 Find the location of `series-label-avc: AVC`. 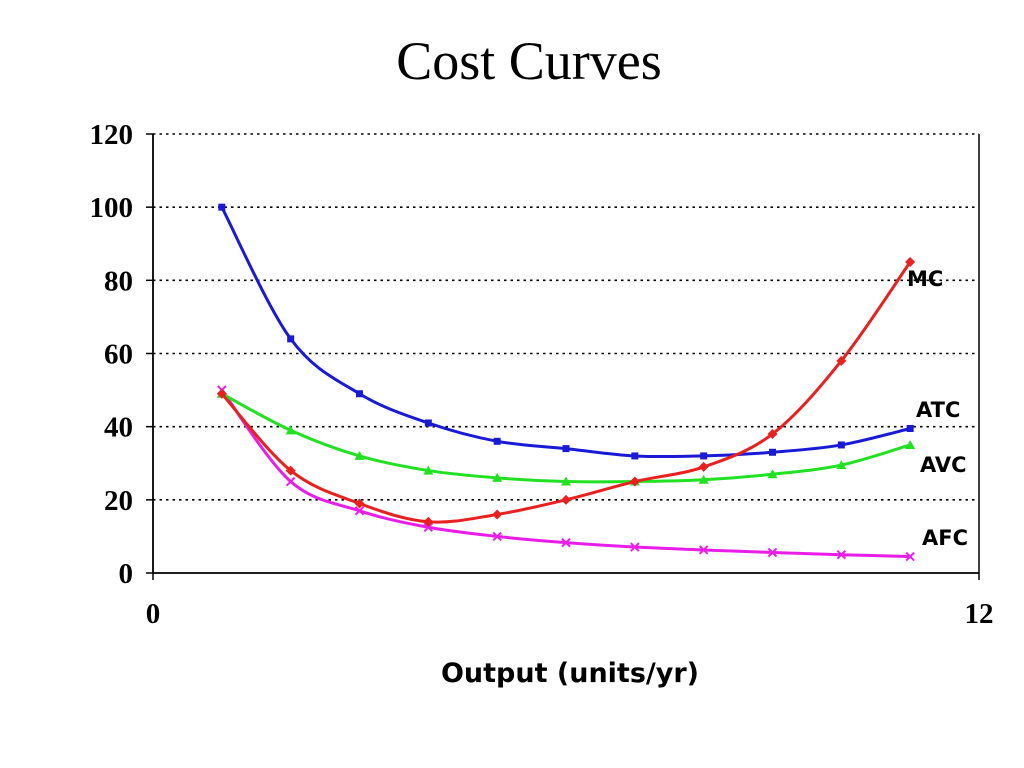

series-label-avc: AVC is located at coordinates (943, 465).